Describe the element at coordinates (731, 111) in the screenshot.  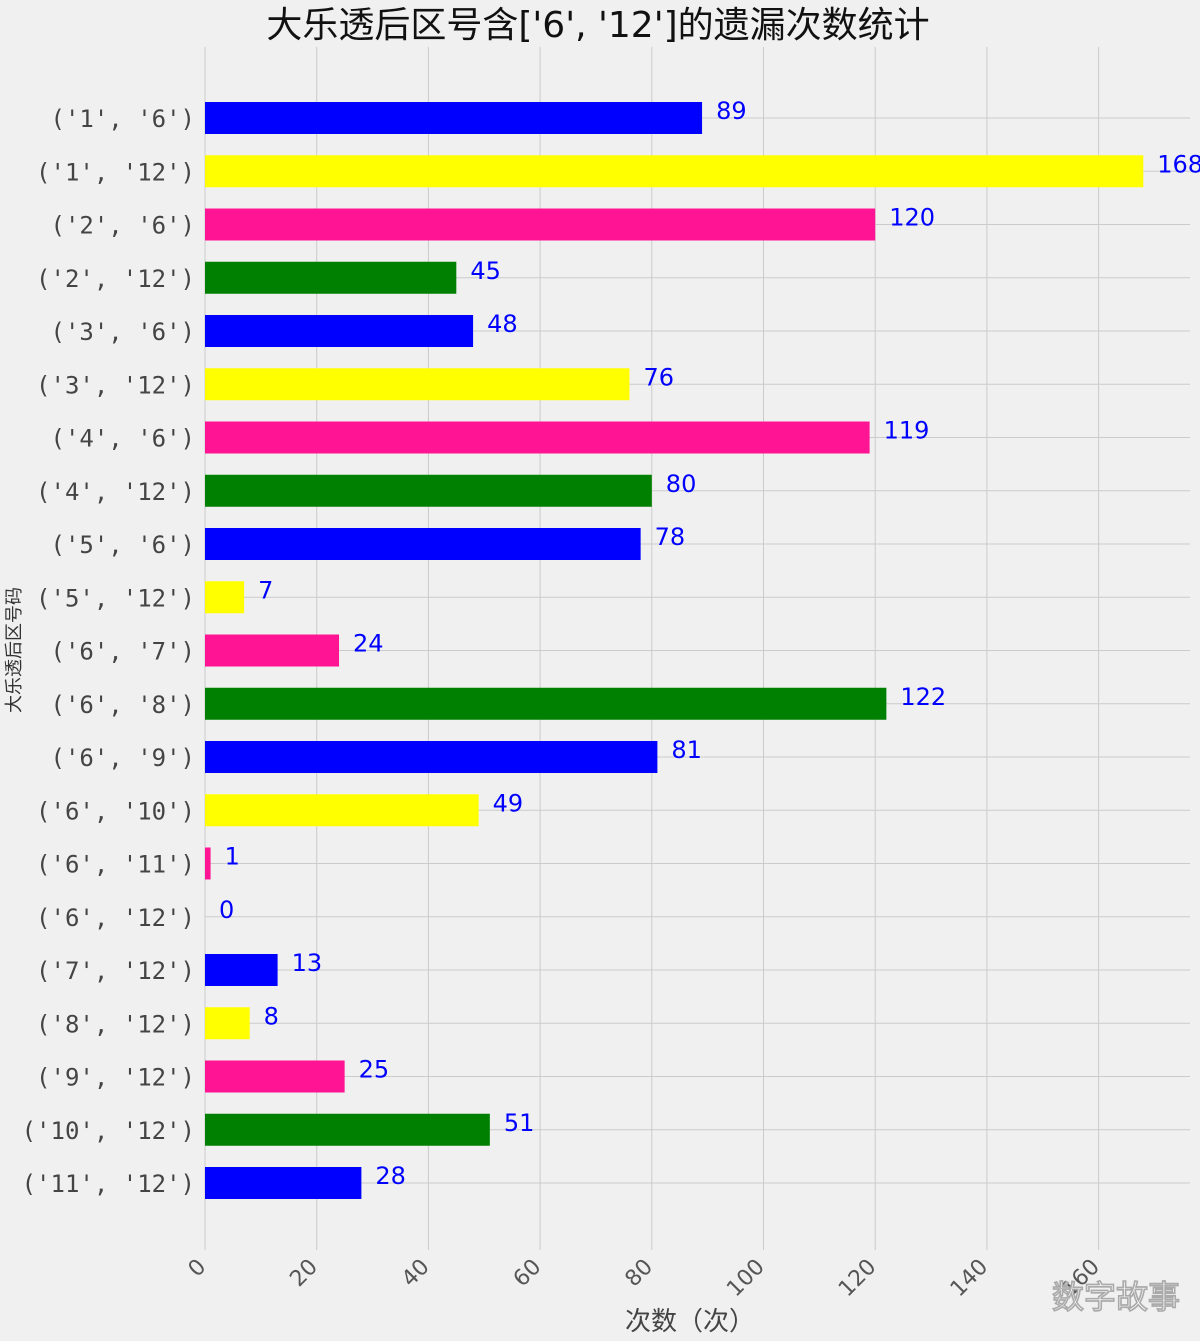
I see `data-label-0: 89` at that location.